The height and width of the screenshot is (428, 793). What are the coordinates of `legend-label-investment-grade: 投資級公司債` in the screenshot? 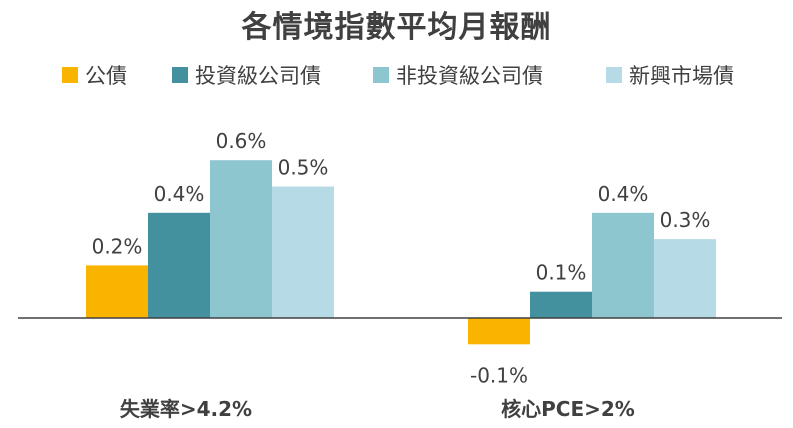 It's located at (258, 76).